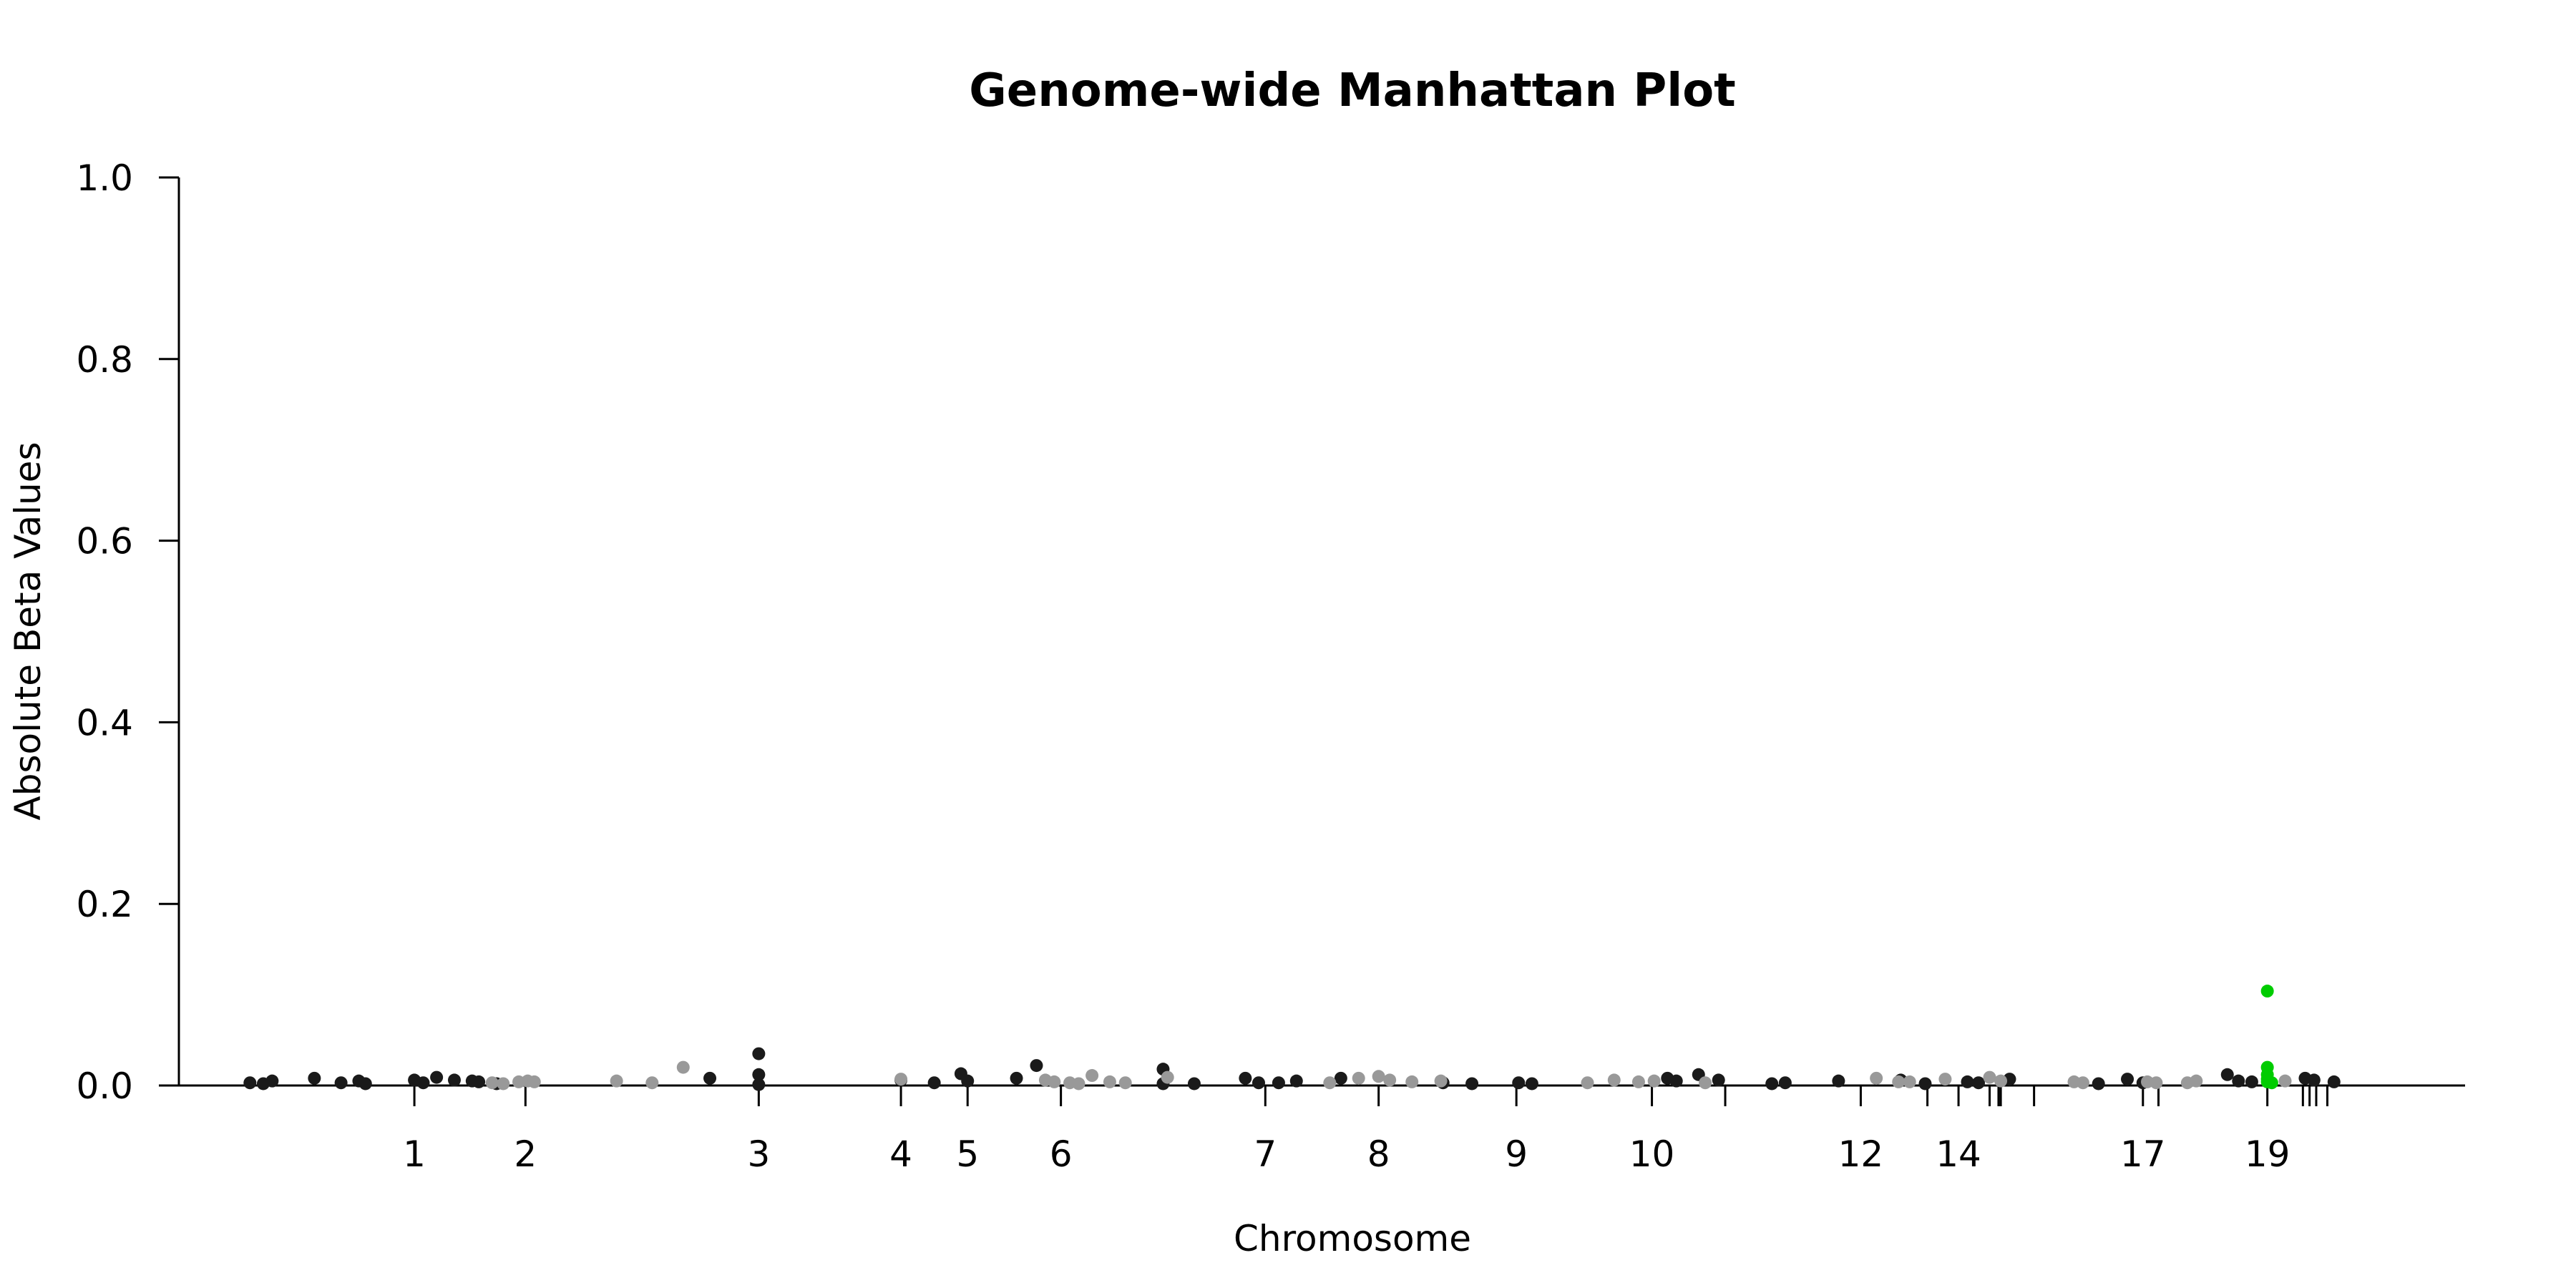 The image size is (2576, 1288). What do you see at coordinates (1061, 1154) in the screenshot?
I see `x-tick-label: 6` at bounding box center [1061, 1154].